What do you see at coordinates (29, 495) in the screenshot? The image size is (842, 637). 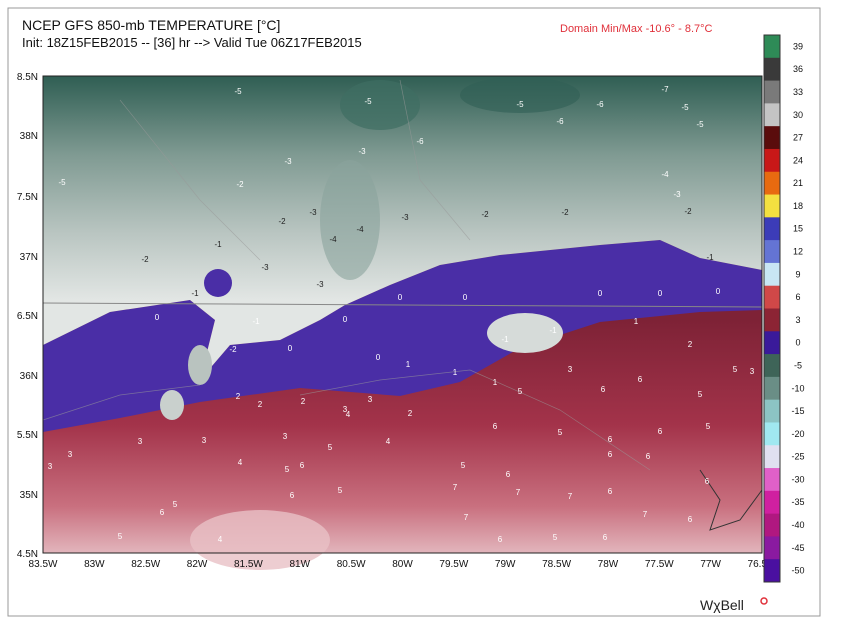 I see `lat-label: 35N` at bounding box center [29, 495].